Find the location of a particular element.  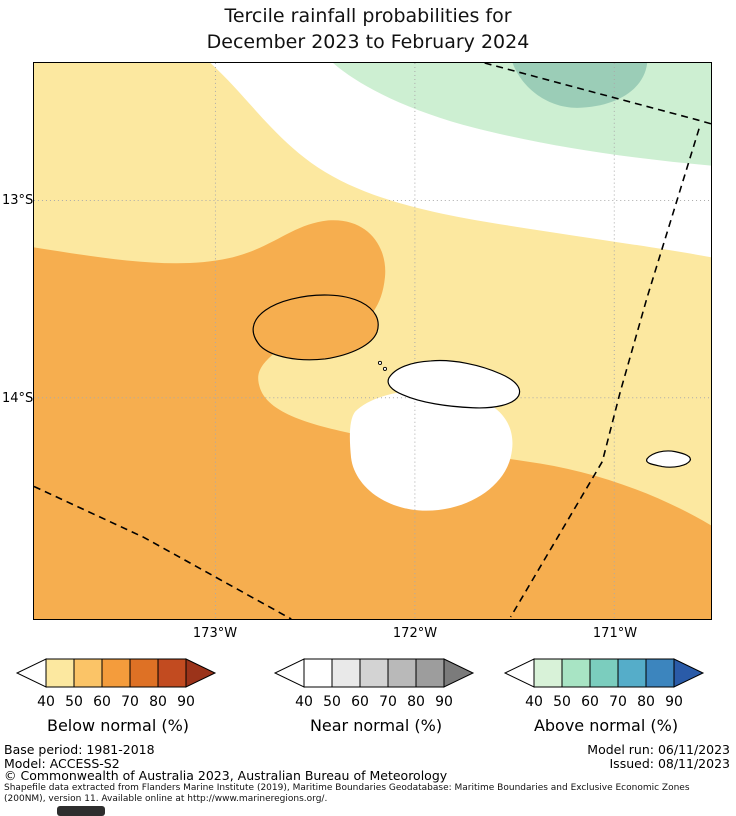

island-tutuila is located at coordinates (668, 459).